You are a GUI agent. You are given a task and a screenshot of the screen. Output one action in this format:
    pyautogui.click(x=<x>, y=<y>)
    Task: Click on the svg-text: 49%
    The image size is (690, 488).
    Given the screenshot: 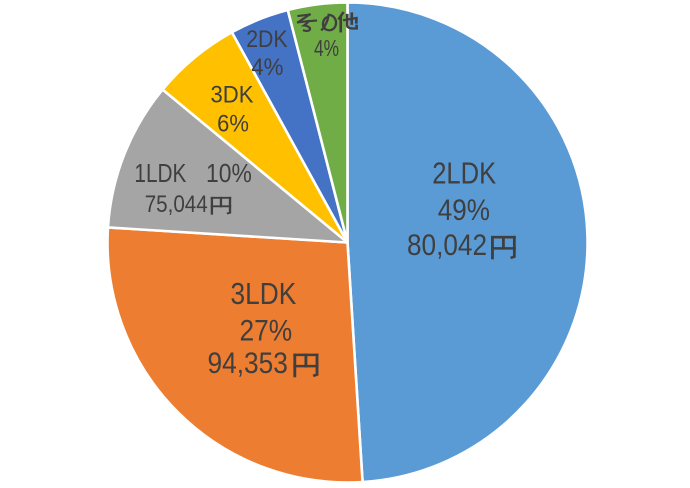 What is the action you would take?
    pyautogui.click(x=464, y=210)
    